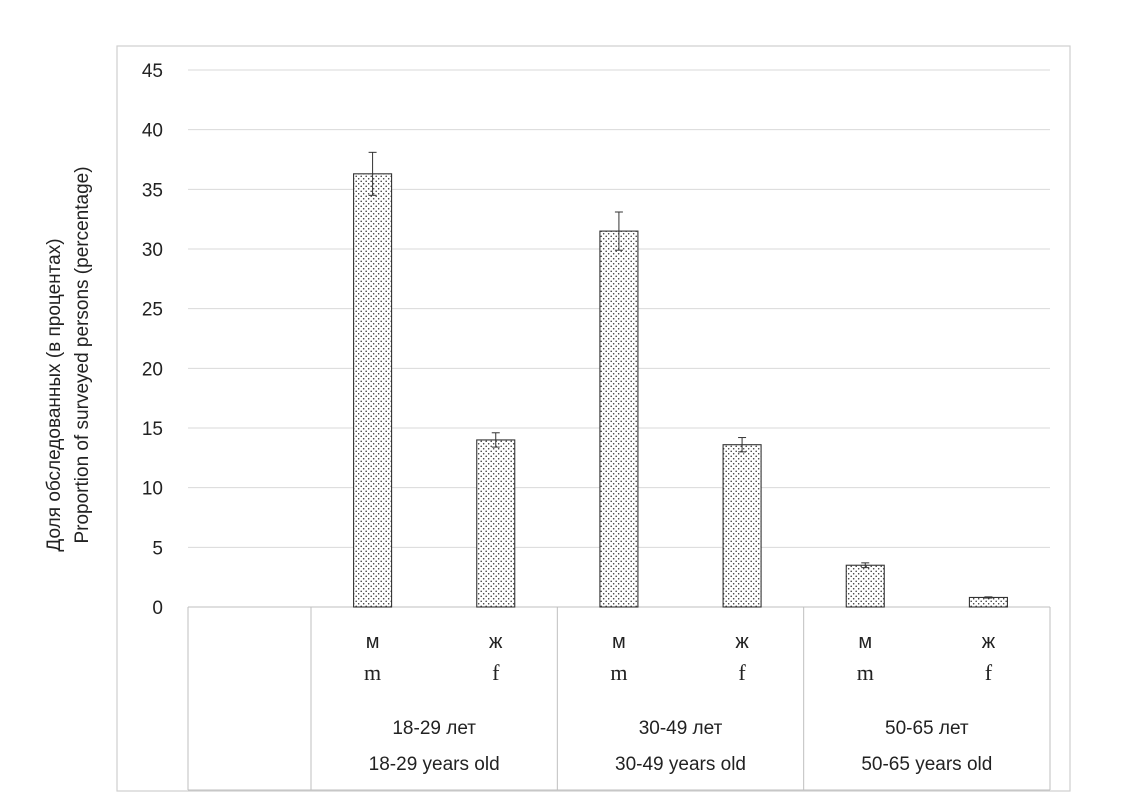  Describe the element at coordinates (152, 340) in the screenshot. I see `y-axis-ticks: 0 5 10 15 20 25 30 35 40 45` at that location.